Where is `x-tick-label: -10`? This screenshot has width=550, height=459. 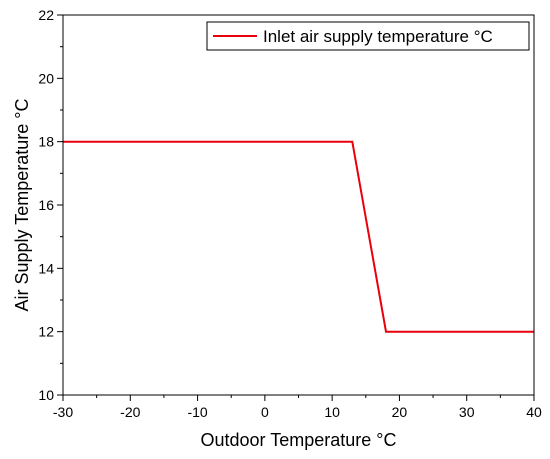 x-tick-label: -10 is located at coordinates (197, 412).